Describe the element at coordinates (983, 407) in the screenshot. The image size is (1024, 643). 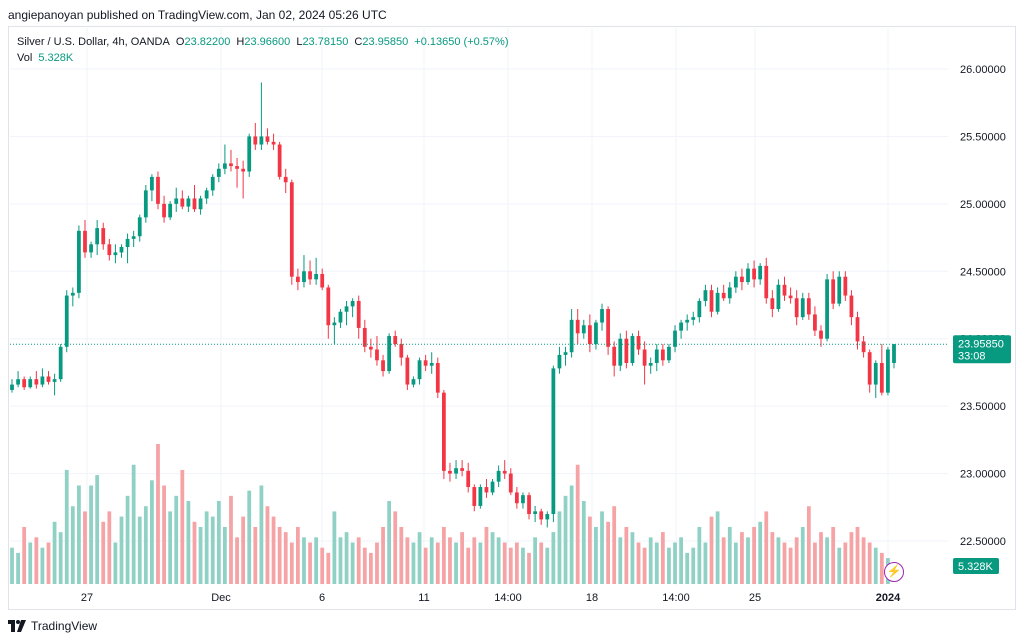
I see `y-tick-label: 23.50000` at that location.